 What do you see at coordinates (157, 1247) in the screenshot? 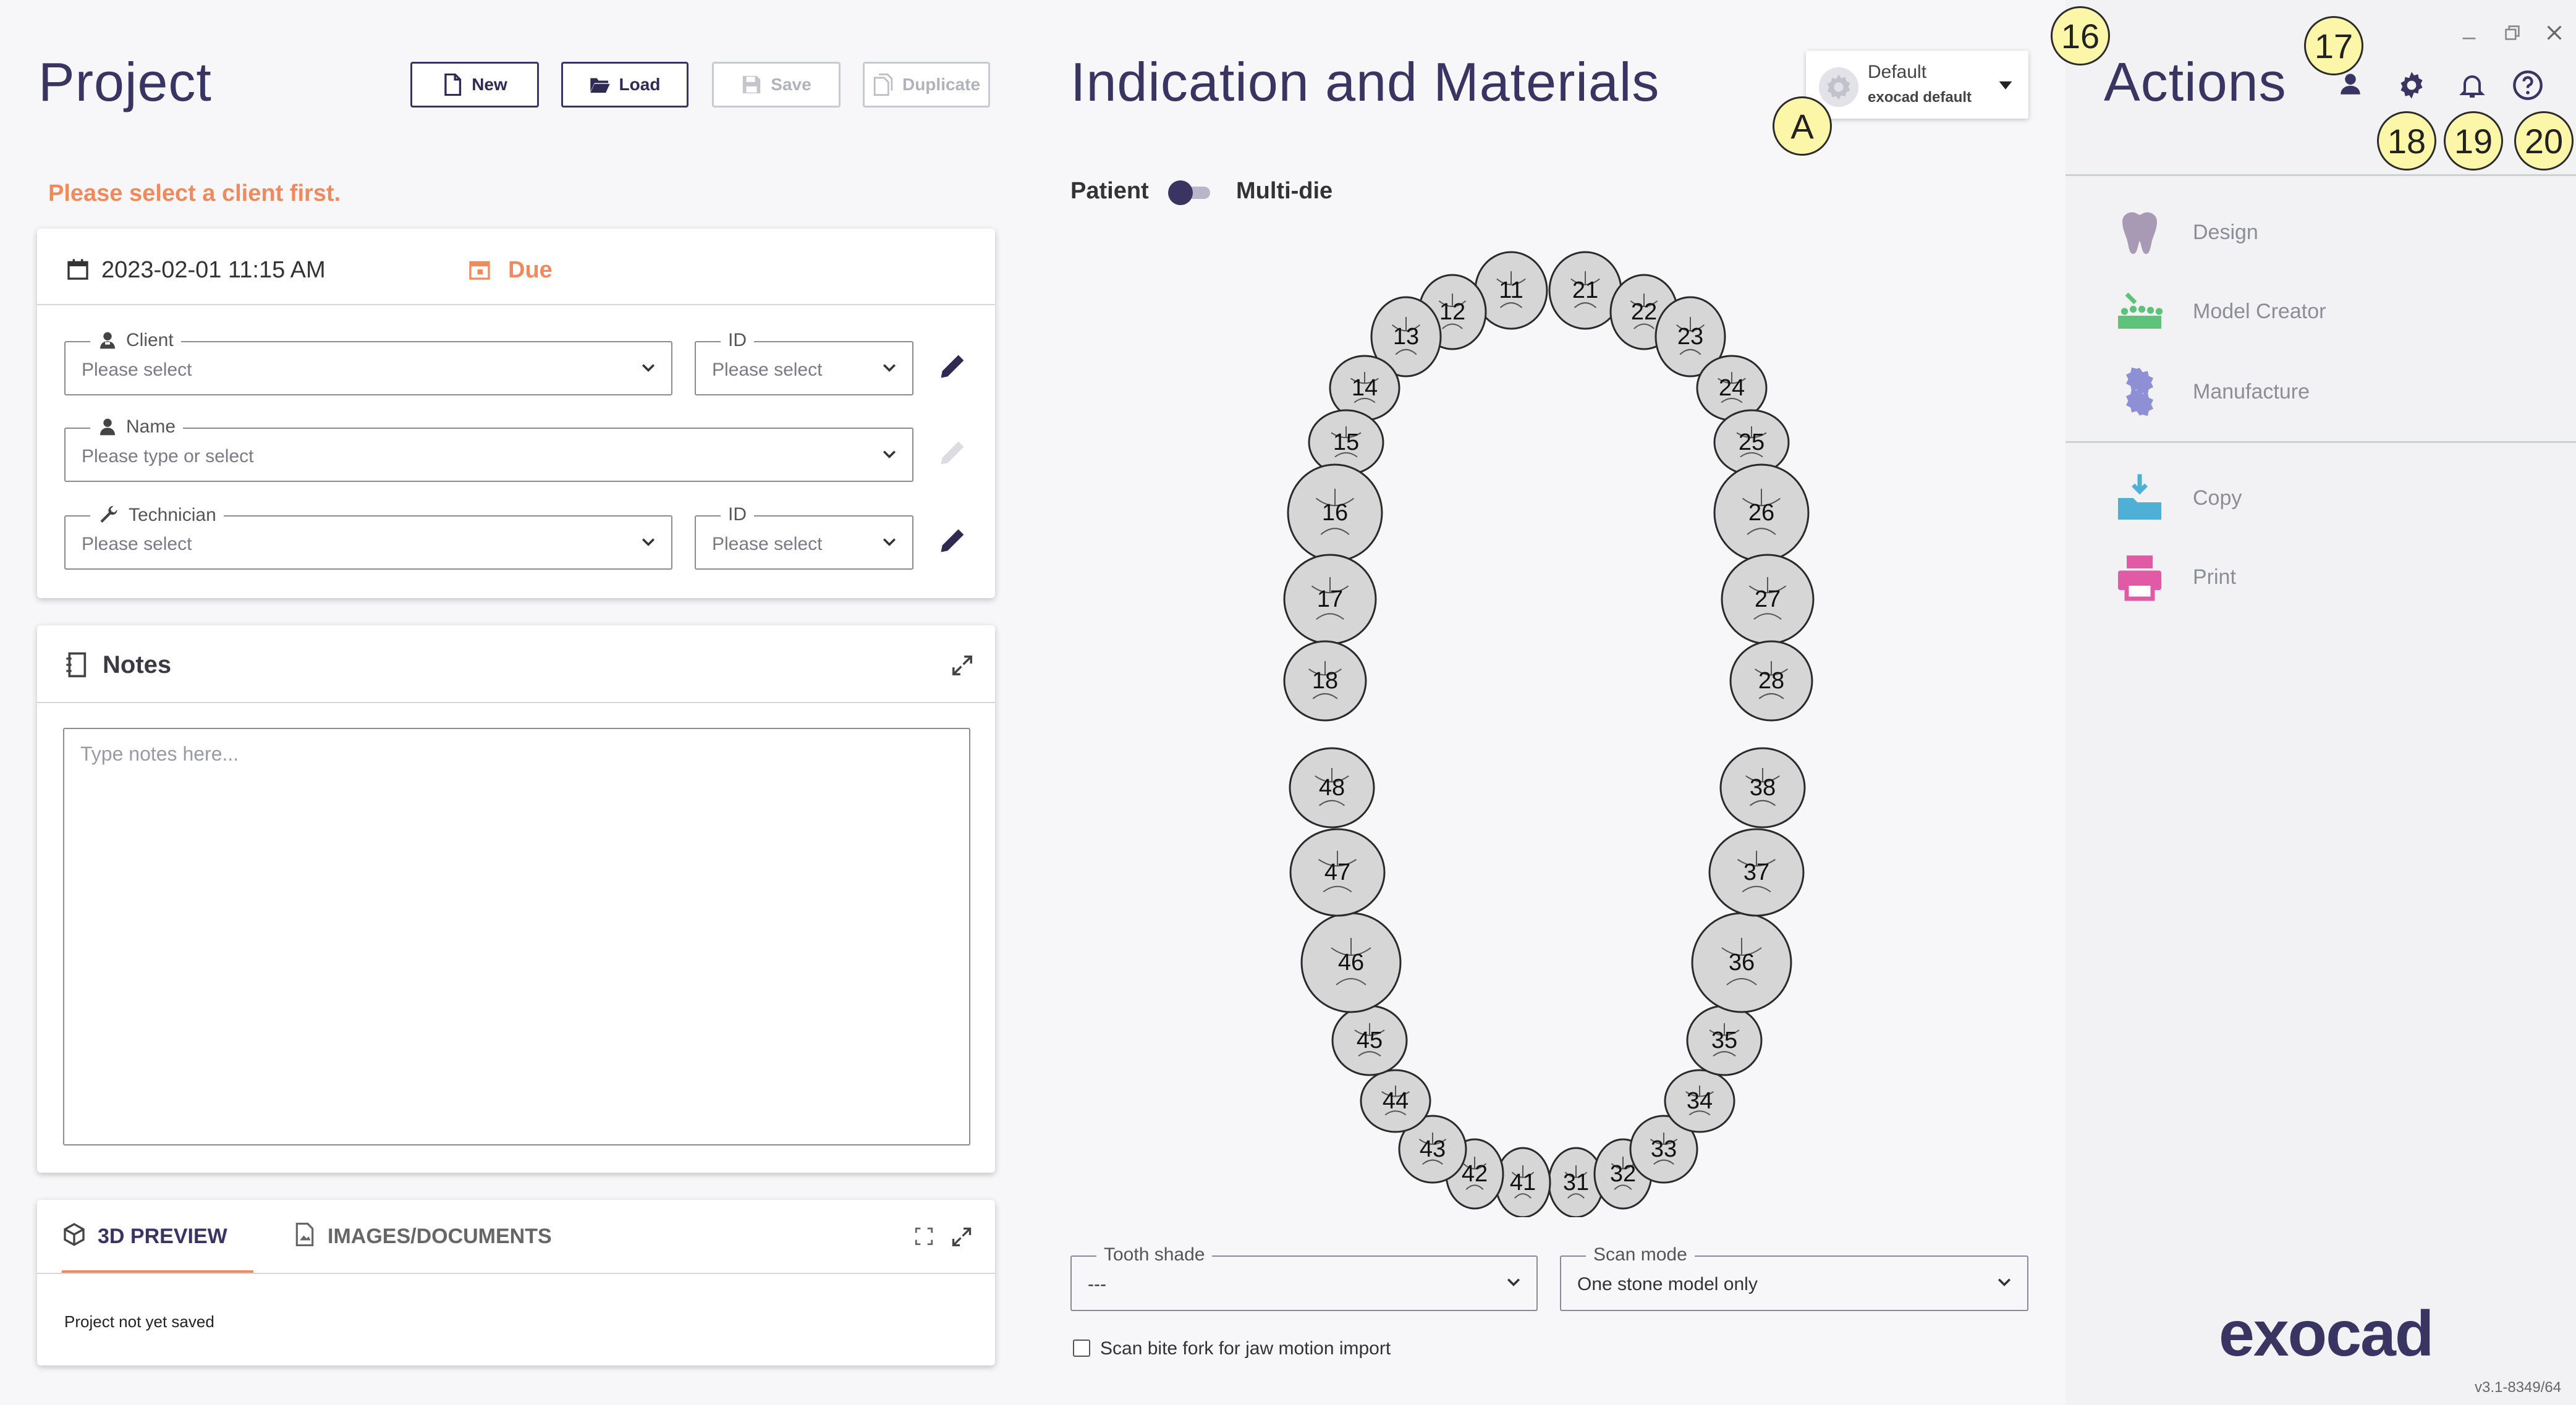
I see `tab-3d-preview: 3D PREVIEW` at bounding box center [157, 1247].